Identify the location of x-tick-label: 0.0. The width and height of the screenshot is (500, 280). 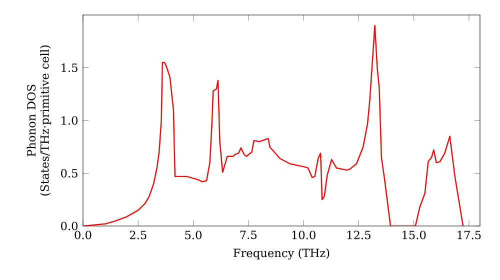
(83, 235).